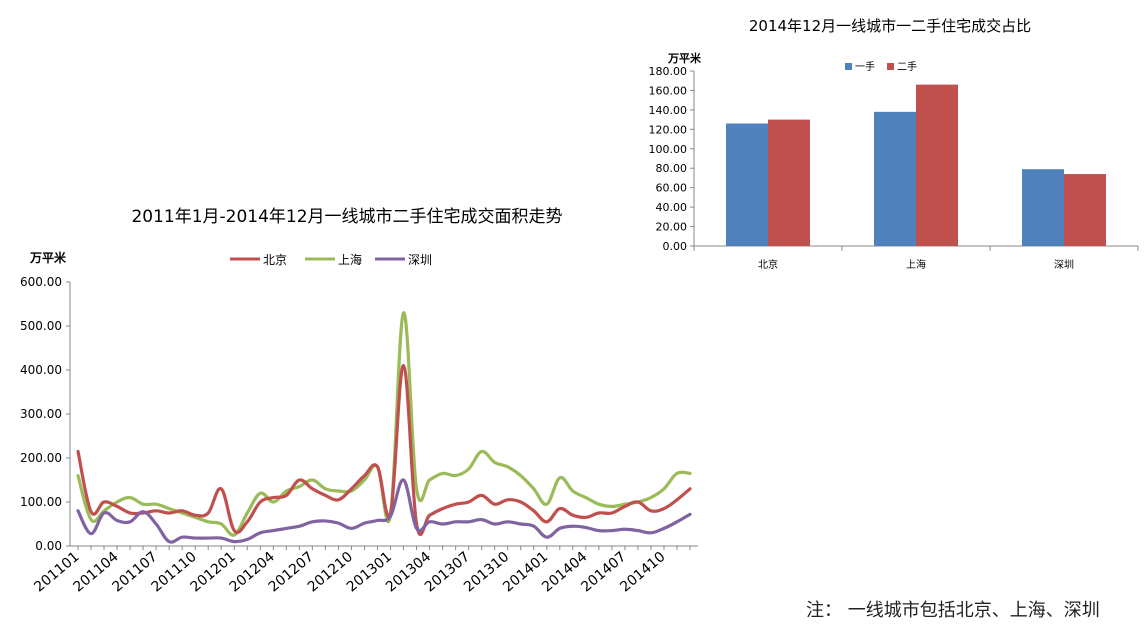 This screenshot has width=1144, height=626. What do you see at coordinates (41, 282) in the screenshot?
I see `line-chart-y-tick-label: 600.00` at bounding box center [41, 282].